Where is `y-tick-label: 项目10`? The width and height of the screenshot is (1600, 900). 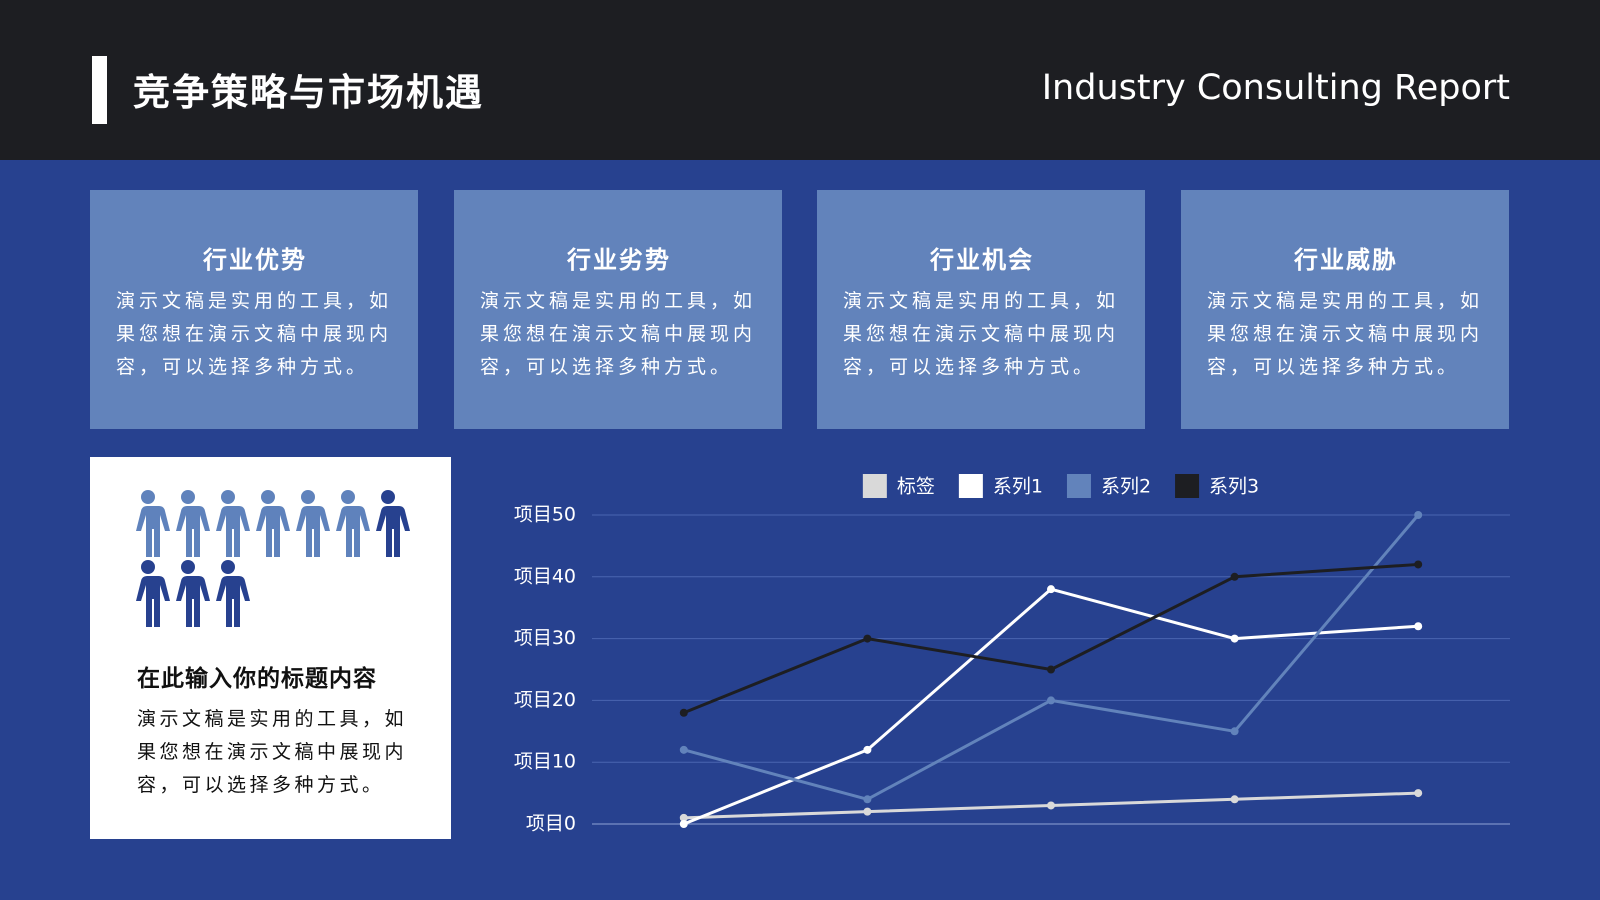 y-tick-label: 项目10 is located at coordinates (545, 762).